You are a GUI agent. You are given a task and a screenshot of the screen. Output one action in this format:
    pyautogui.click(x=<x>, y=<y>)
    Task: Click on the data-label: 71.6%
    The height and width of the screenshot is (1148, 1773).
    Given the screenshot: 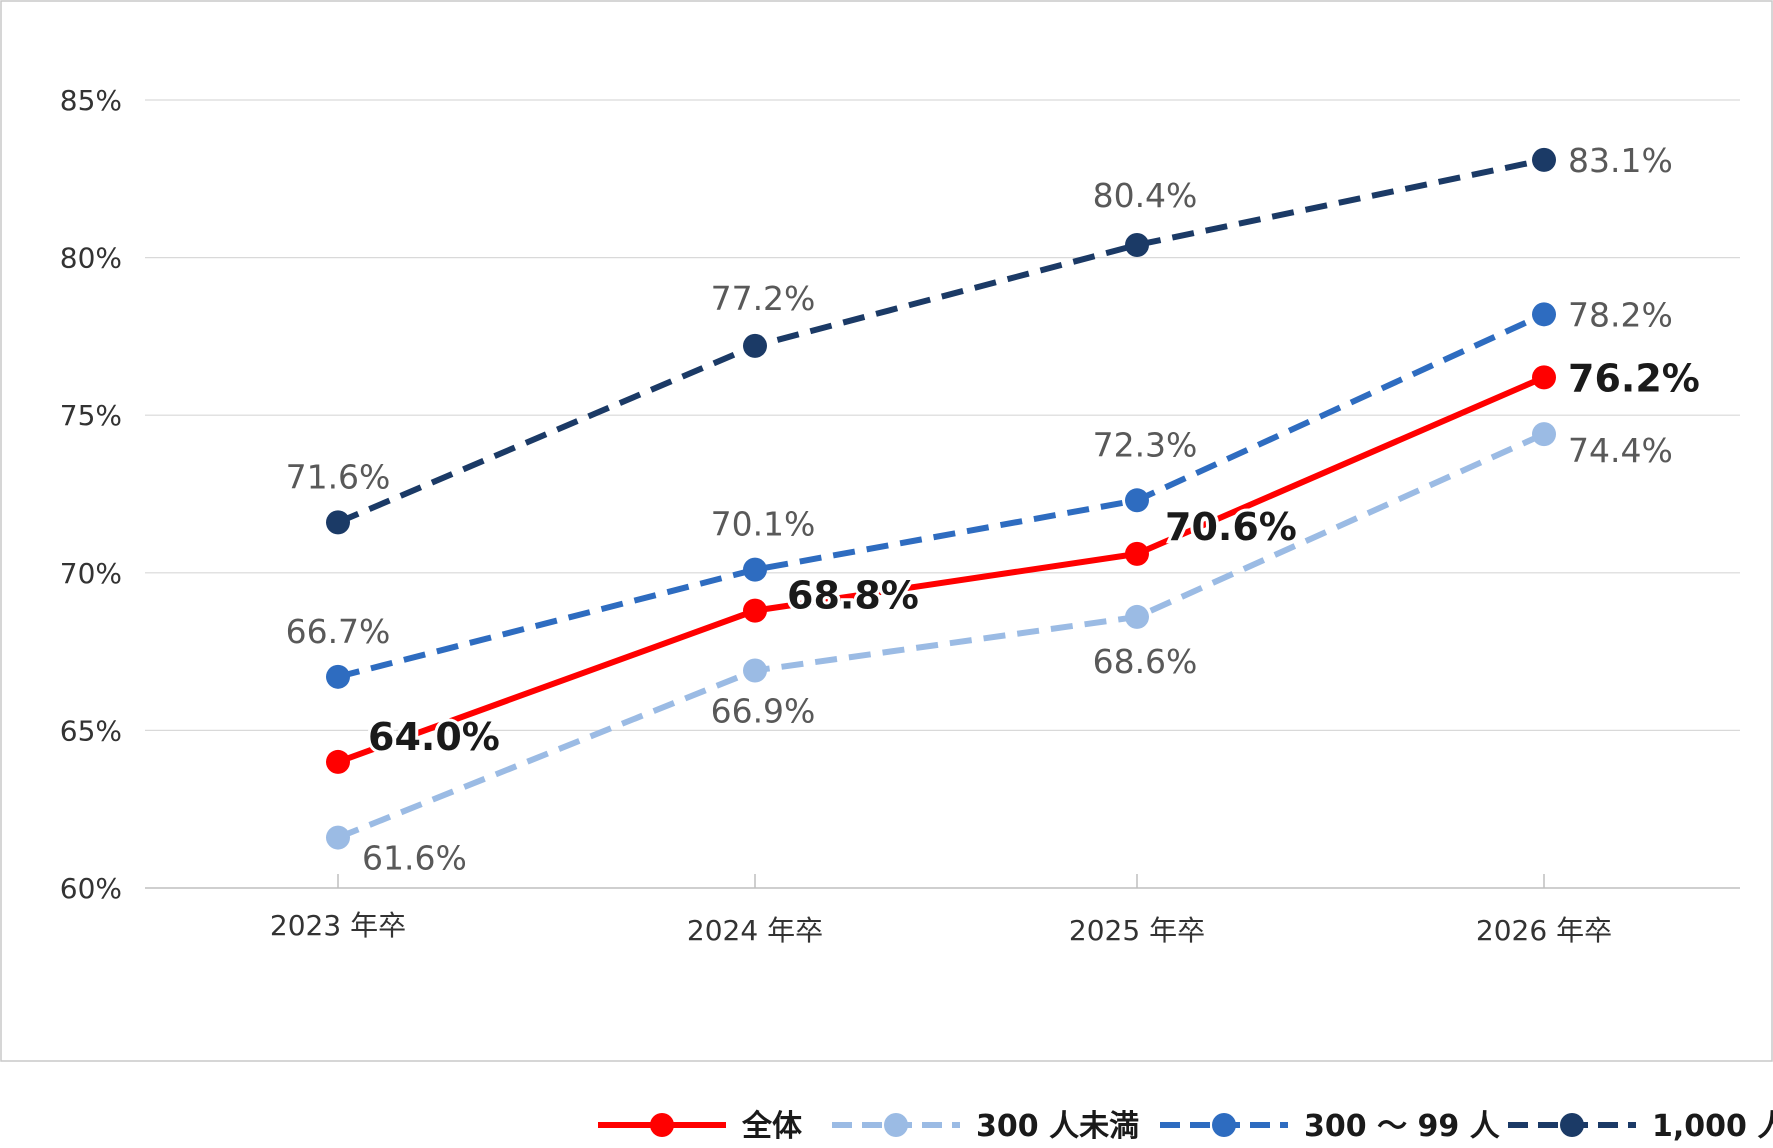 What is the action you would take?
    pyautogui.click(x=338, y=476)
    